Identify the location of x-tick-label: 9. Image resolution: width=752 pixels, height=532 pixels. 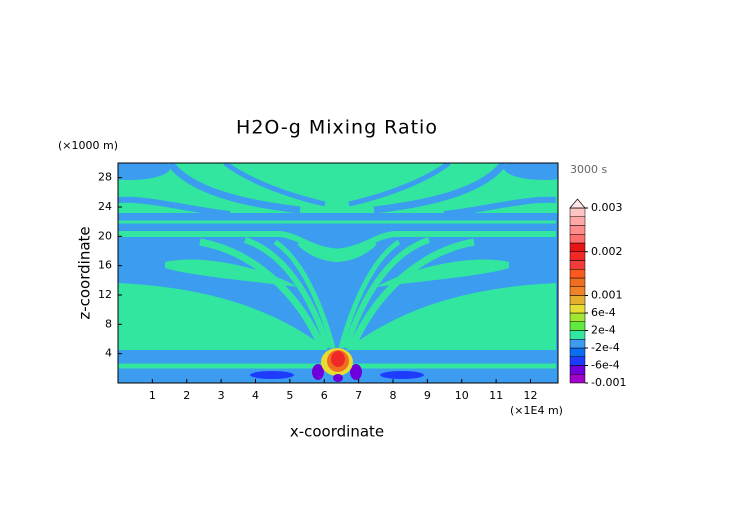
(427, 395).